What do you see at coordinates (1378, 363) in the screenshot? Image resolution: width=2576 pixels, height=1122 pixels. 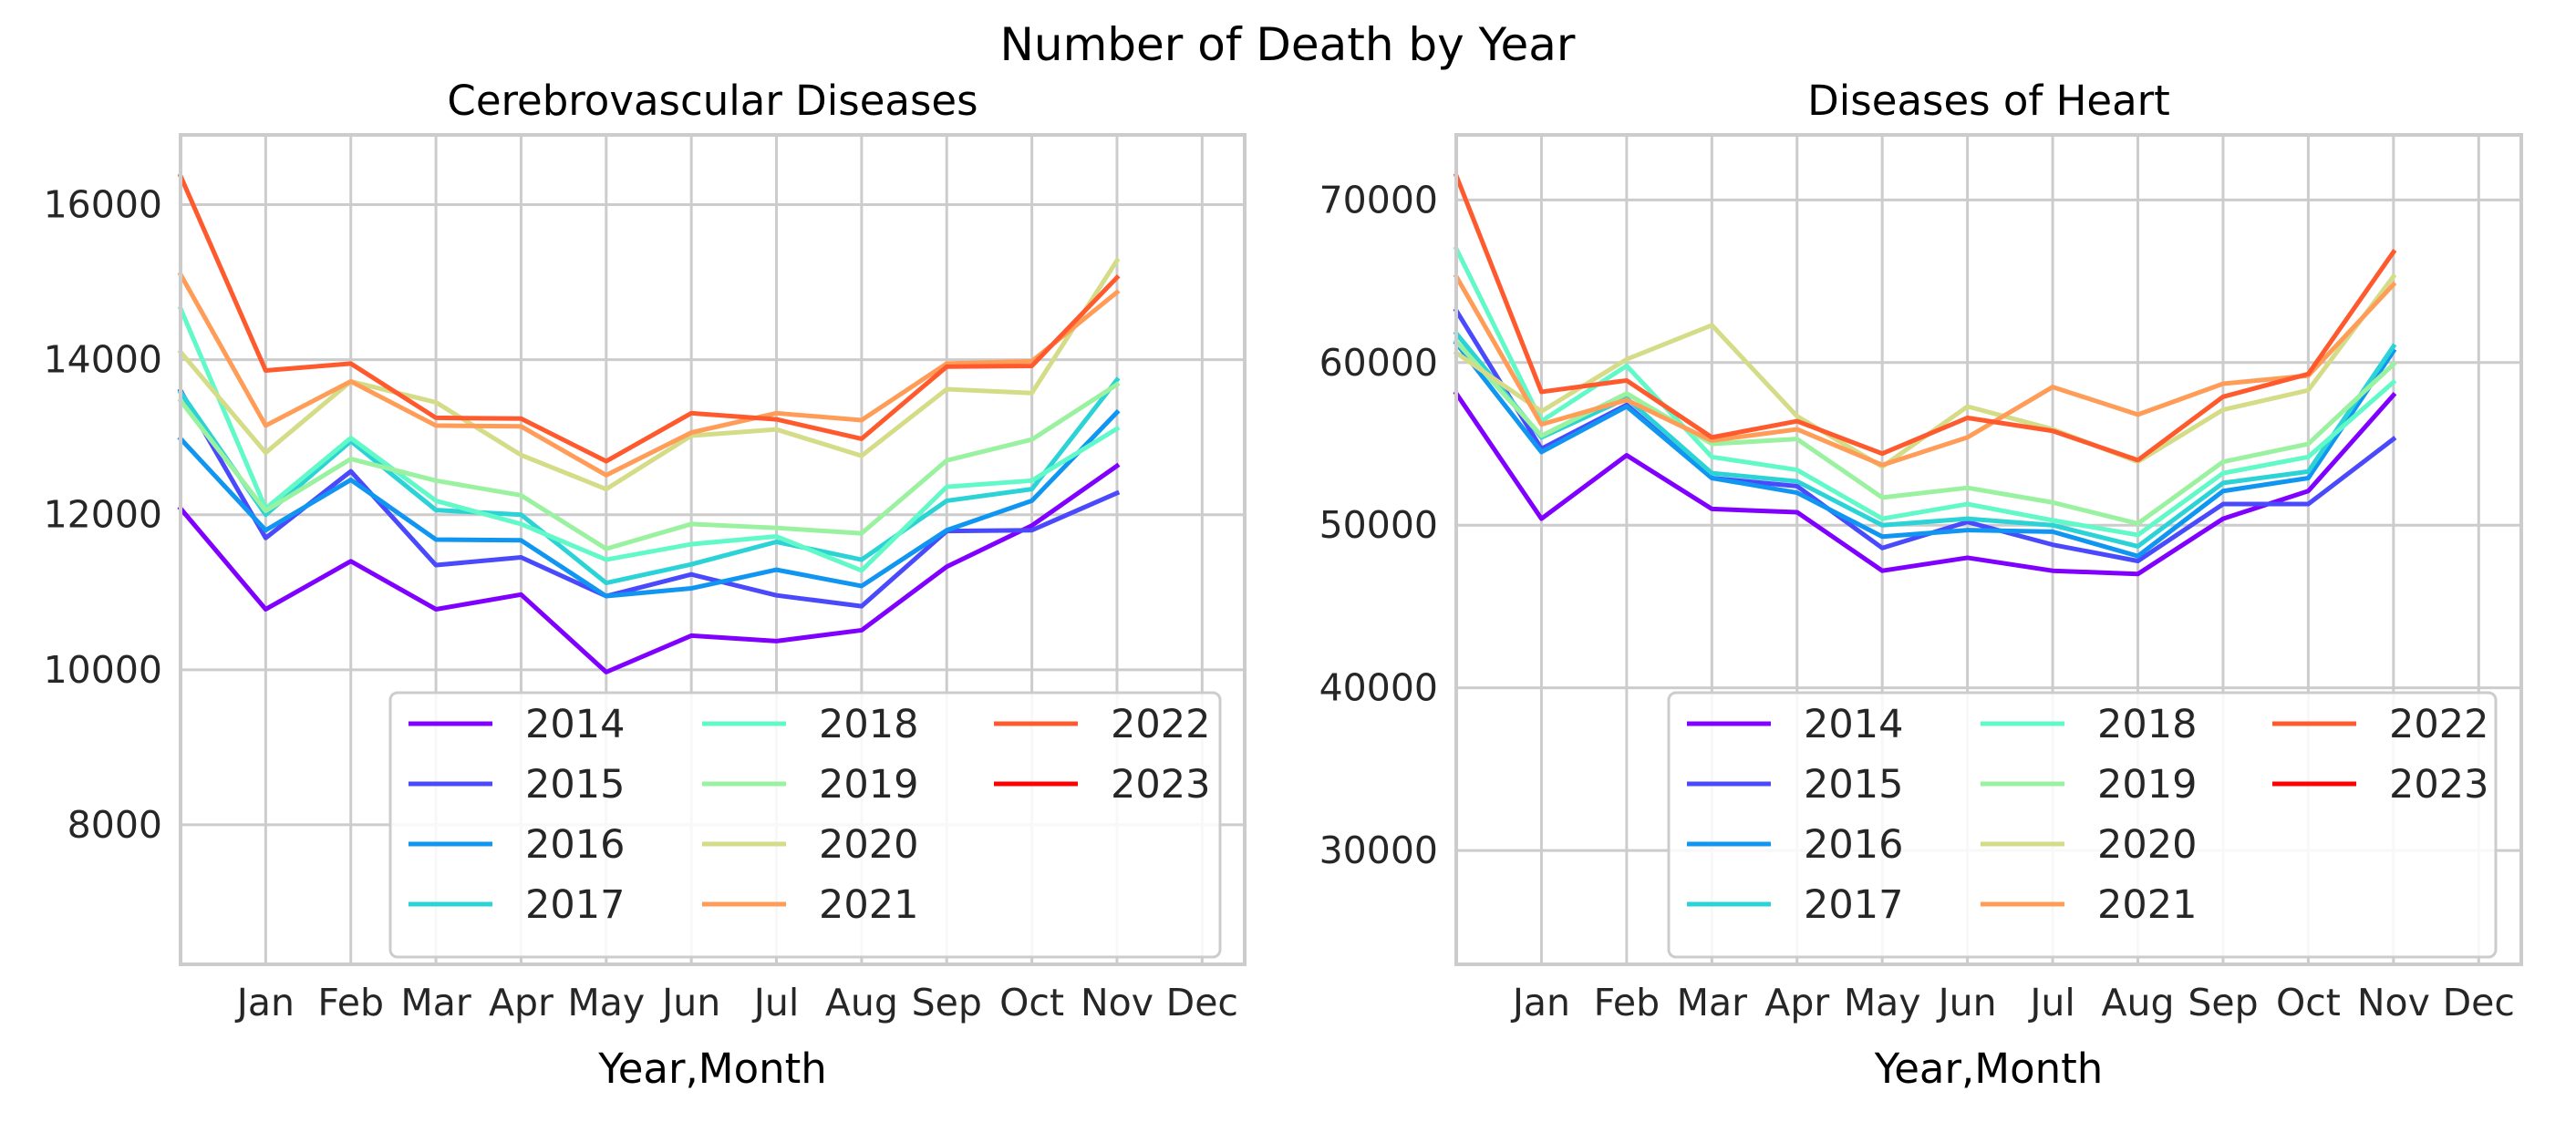 I see `y-tick-label: 60000` at bounding box center [1378, 363].